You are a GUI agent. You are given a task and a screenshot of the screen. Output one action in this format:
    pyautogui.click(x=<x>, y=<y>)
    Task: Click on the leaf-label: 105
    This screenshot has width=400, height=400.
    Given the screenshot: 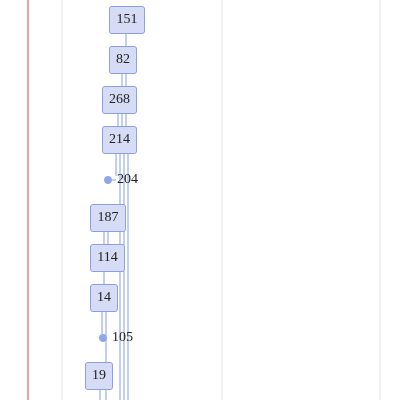 What is the action you would take?
    pyautogui.click(x=122, y=337)
    